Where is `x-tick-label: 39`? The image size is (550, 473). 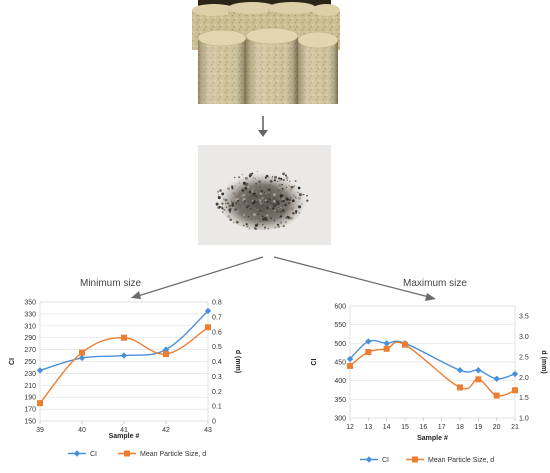 x-tick-label: 39 is located at coordinates (40, 430).